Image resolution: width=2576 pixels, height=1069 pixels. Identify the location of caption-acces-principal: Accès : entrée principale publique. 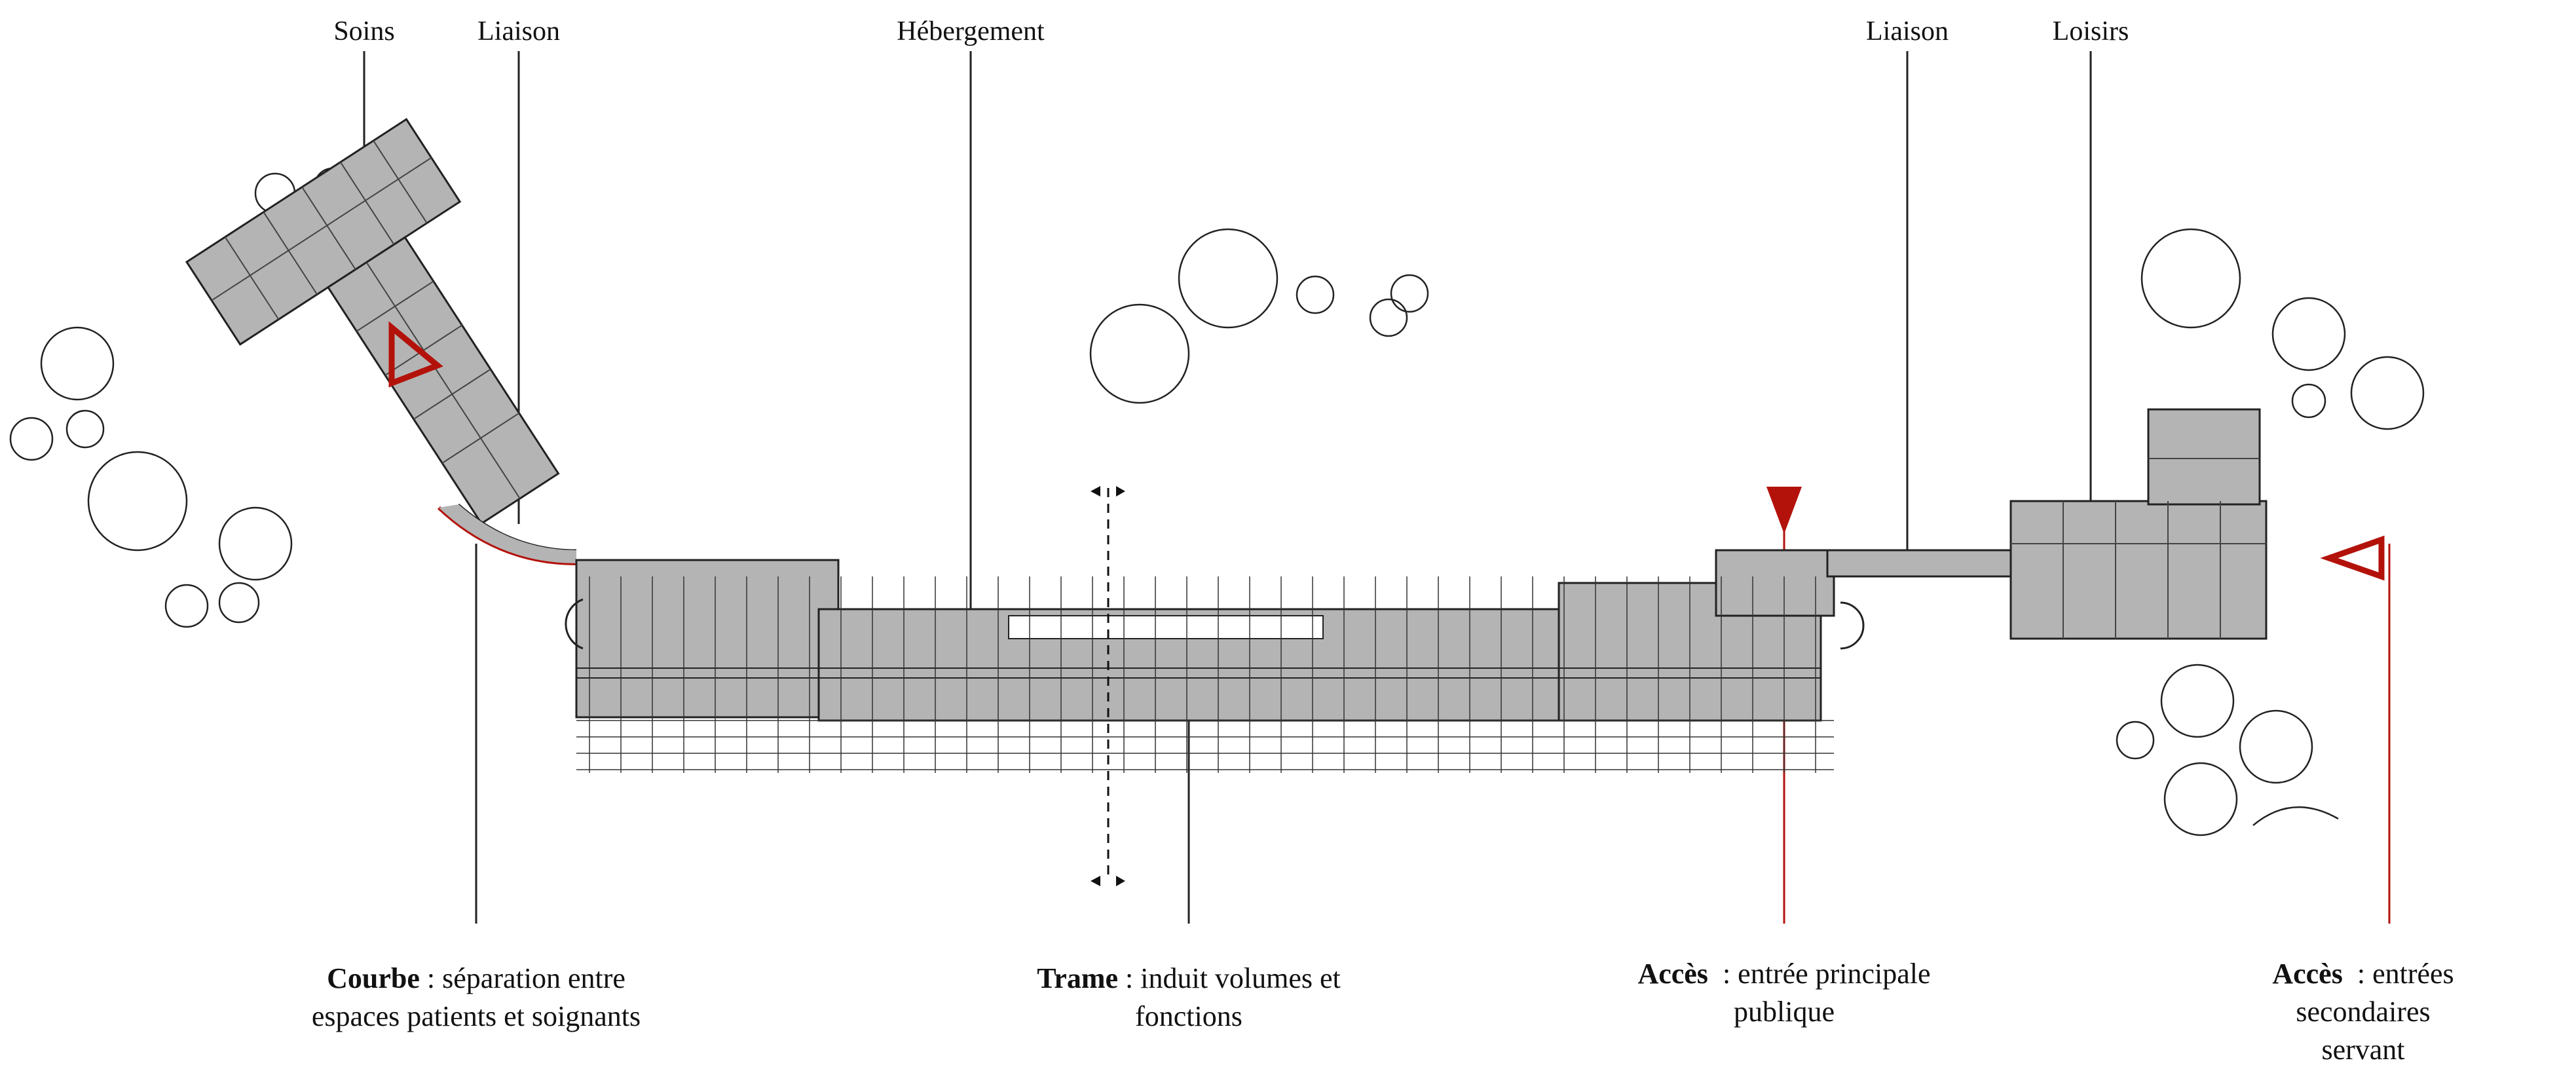
(1783, 993).